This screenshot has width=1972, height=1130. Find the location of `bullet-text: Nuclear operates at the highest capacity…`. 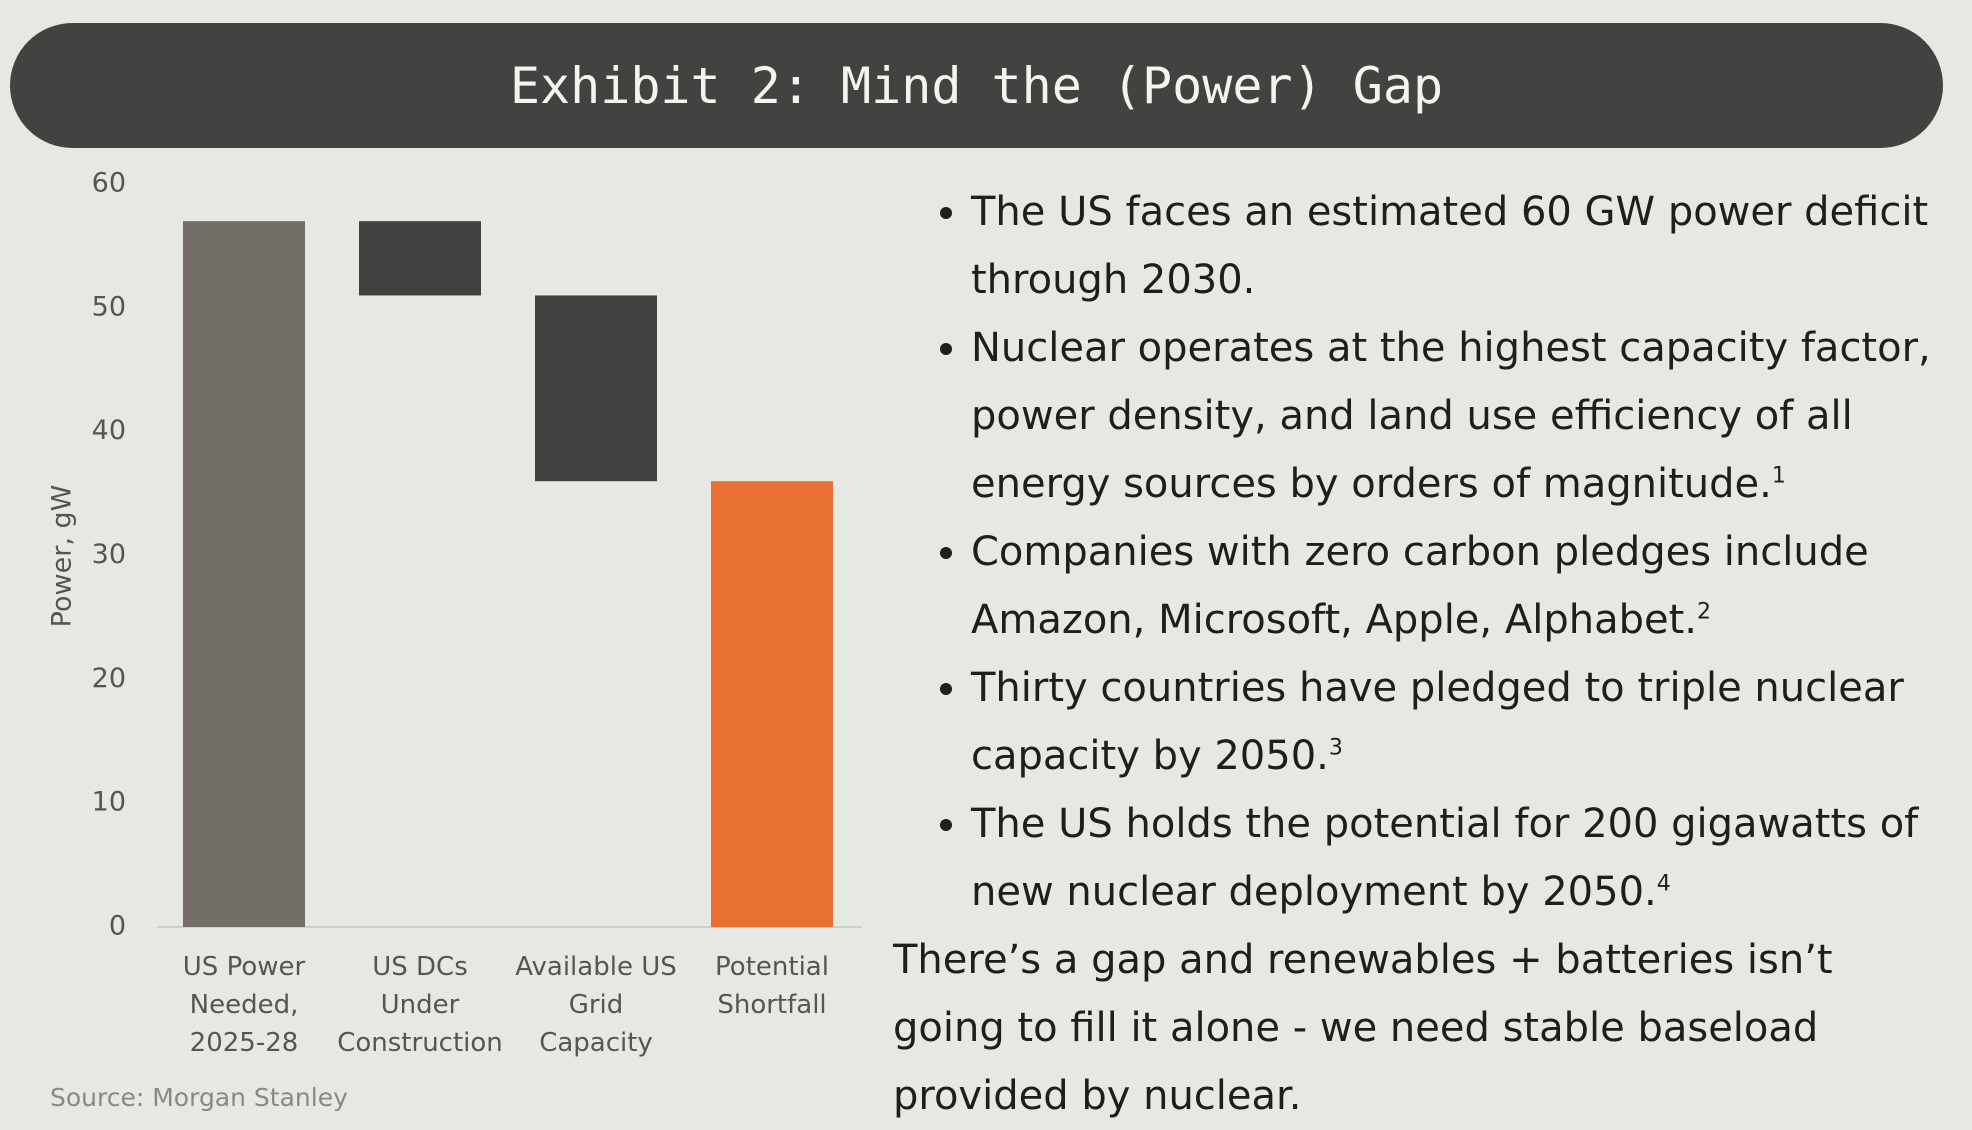

bullet-text: Nuclear operates at the highest capacity… is located at coordinates (1451, 416).